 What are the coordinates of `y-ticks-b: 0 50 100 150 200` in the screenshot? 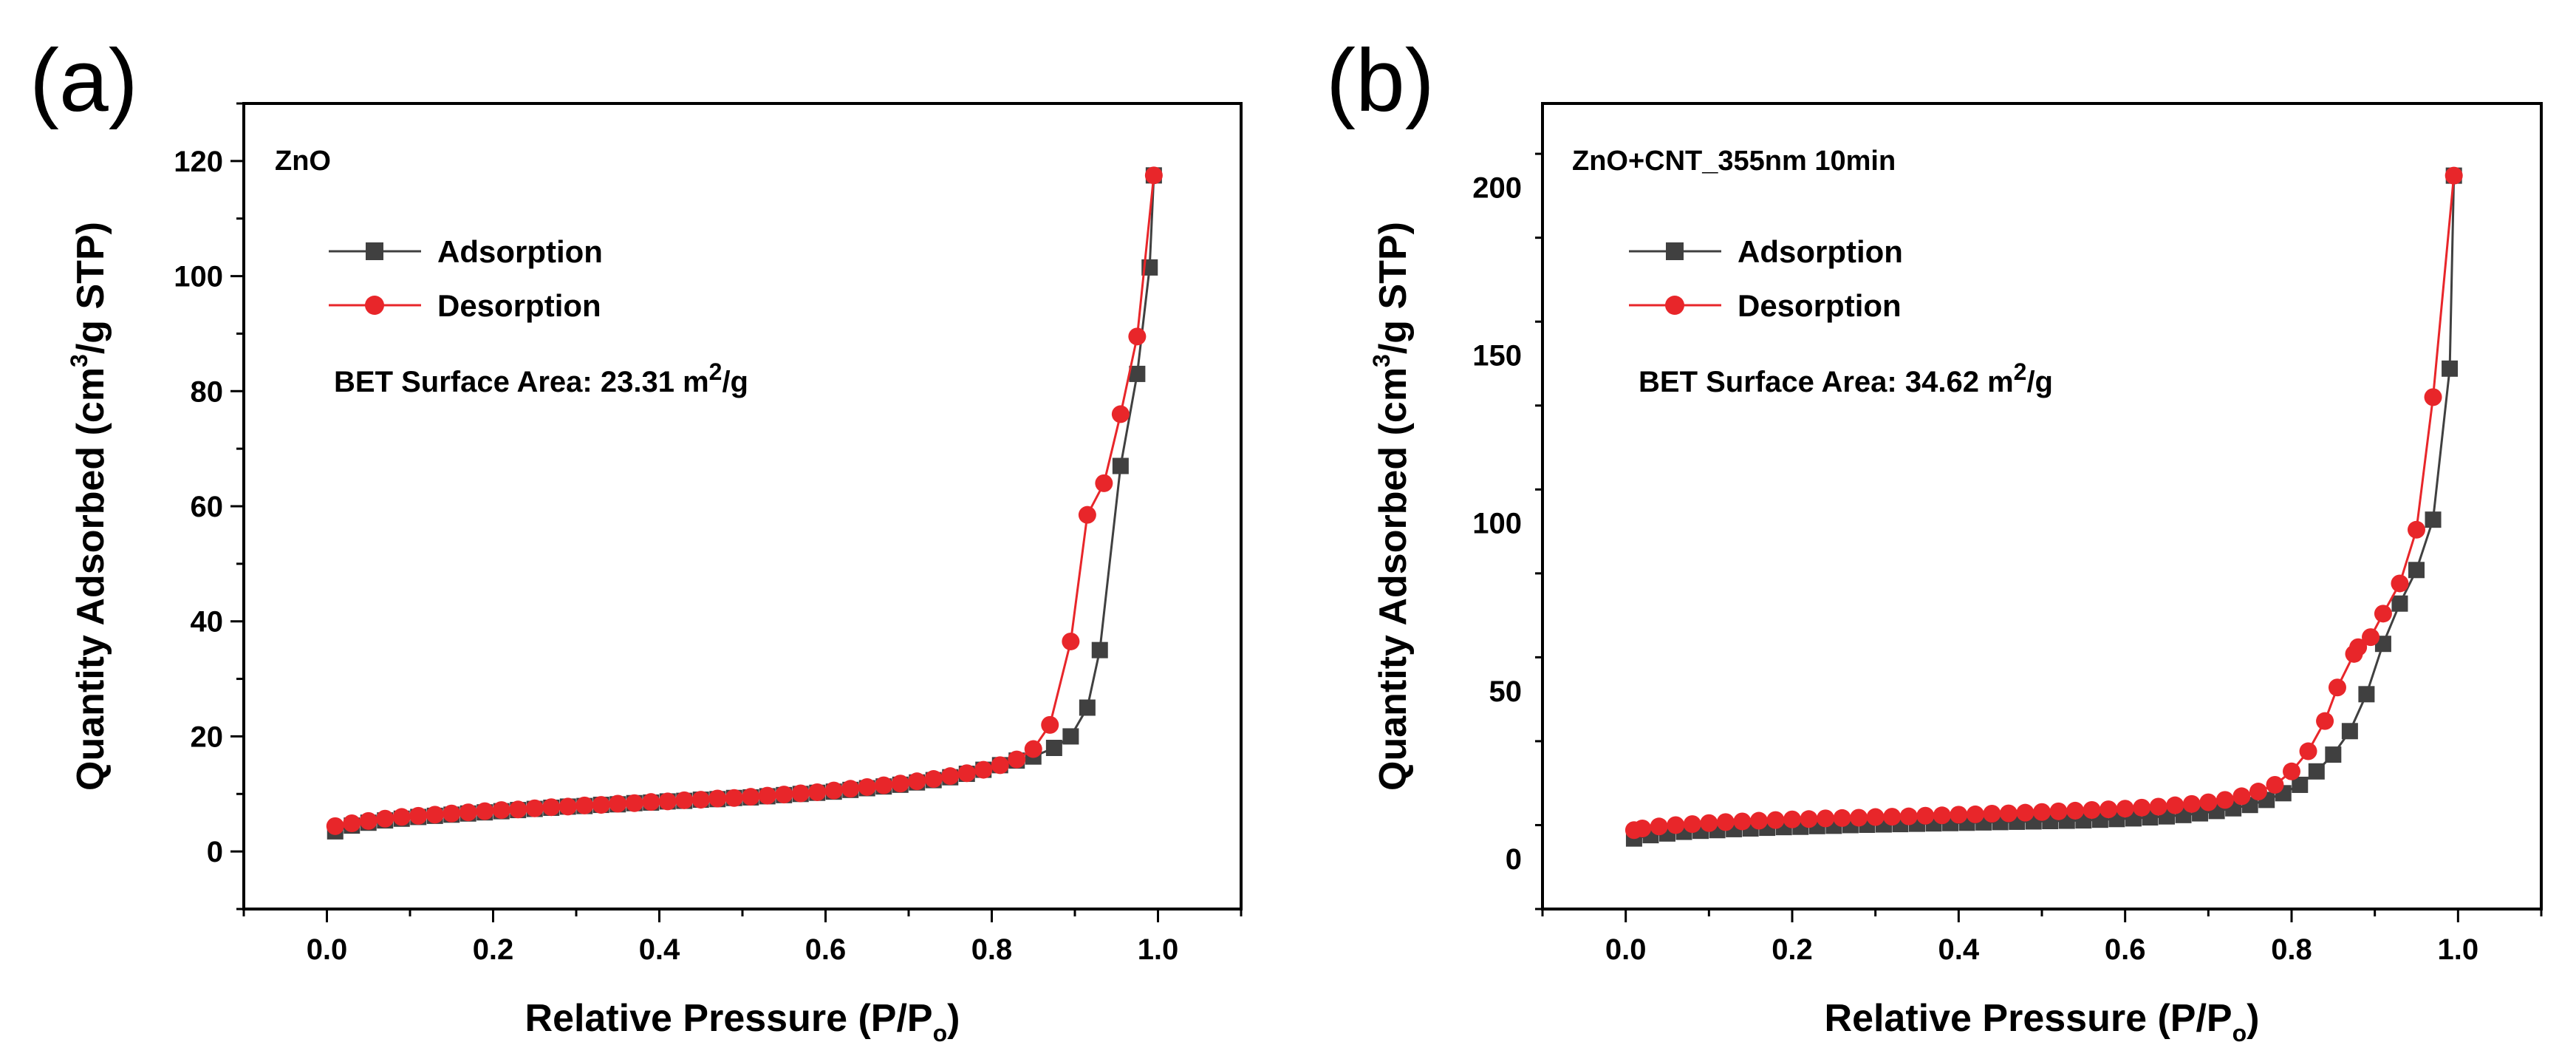 It's located at (1507, 531).